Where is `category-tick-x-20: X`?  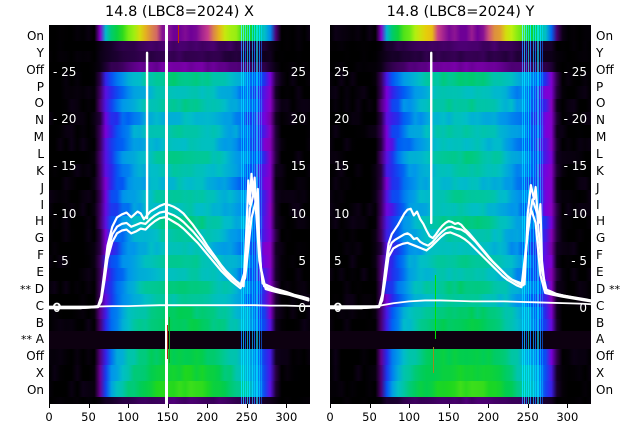 category-tick-x-20: X is located at coordinates (600, 373).